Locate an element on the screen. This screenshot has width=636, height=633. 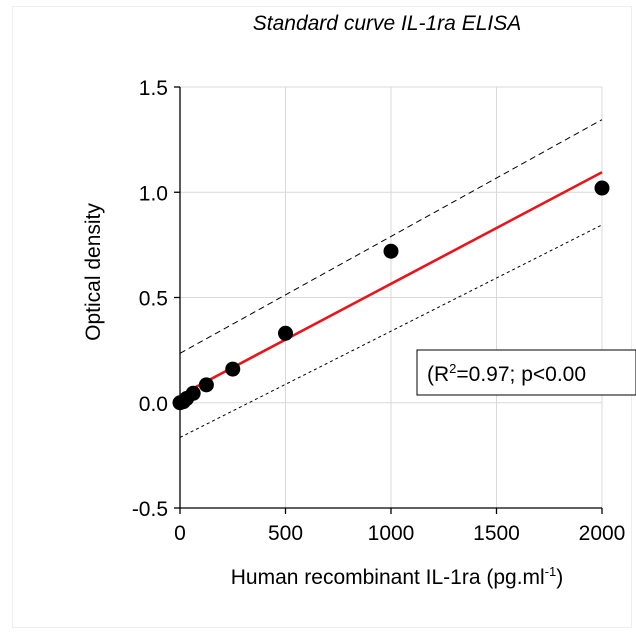
annotation-rest: =0.97; p<0.00 is located at coordinates (521, 374).